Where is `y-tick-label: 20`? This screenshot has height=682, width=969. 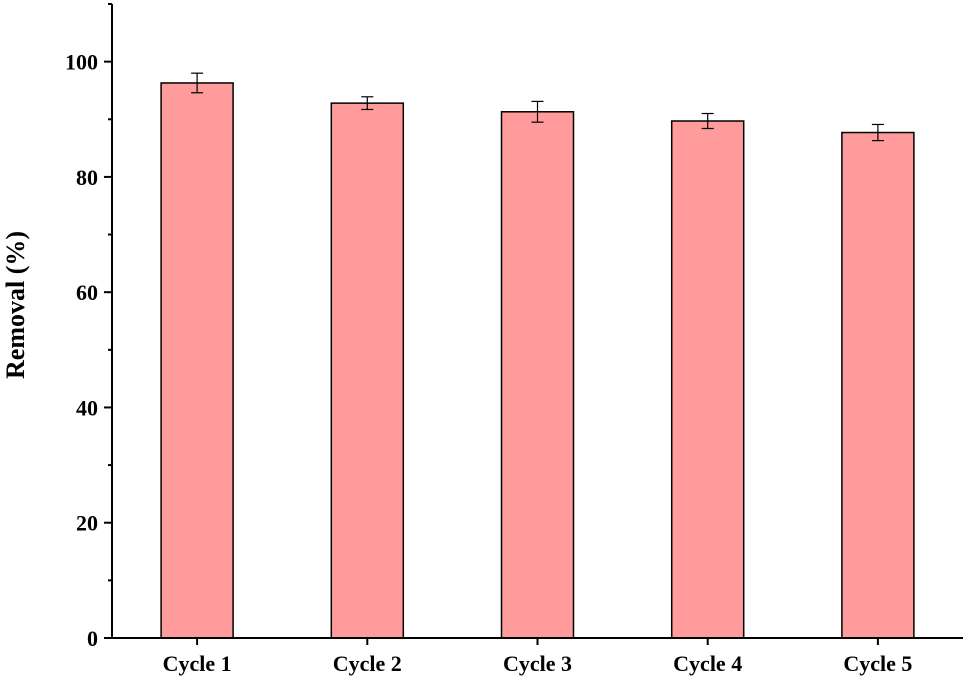
y-tick-label: 20 is located at coordinates (87, 523).